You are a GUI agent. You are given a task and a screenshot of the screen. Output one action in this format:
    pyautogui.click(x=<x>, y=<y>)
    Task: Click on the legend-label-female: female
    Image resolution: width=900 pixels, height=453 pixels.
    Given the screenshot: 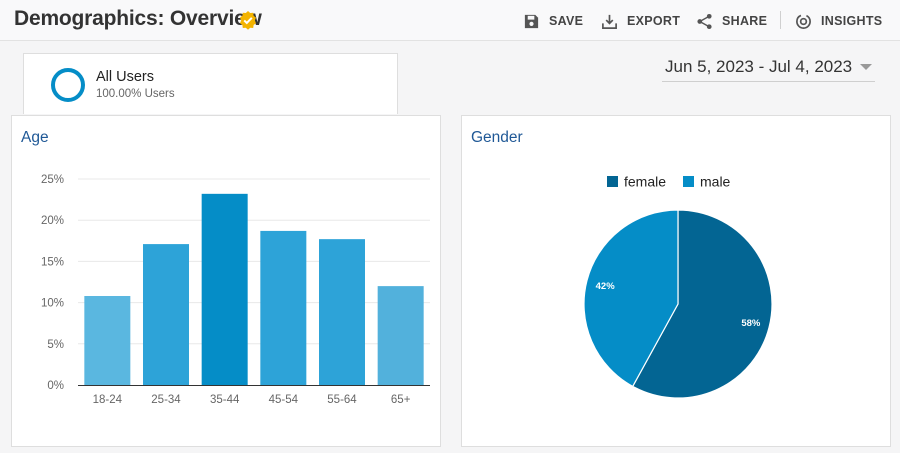 What is the action you would take?
    pyautogui.click(x=645, y=182)
    